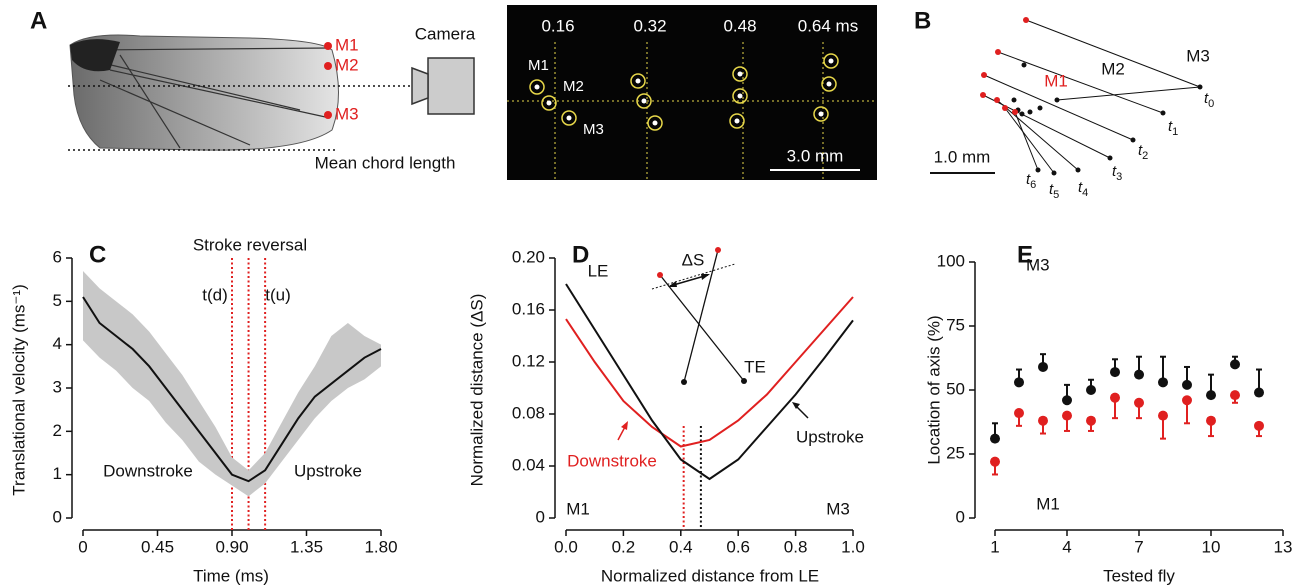  I want to click on y-tick-label: 0.16, so click(528, 308).